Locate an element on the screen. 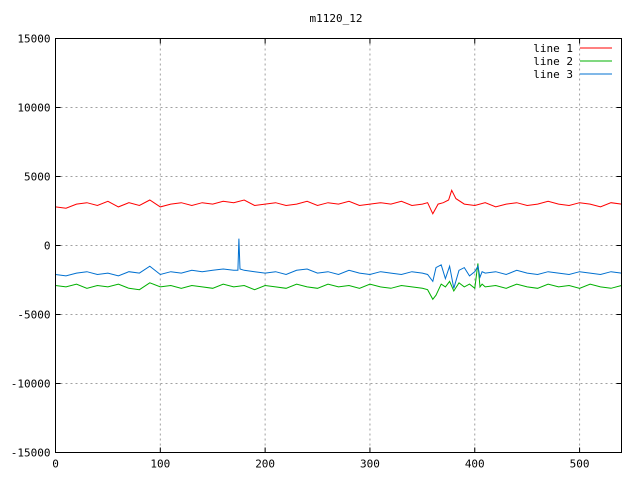 This screenshot has width=640, height=480. y-tick-label: 0 is located at coordinates (47, 246).